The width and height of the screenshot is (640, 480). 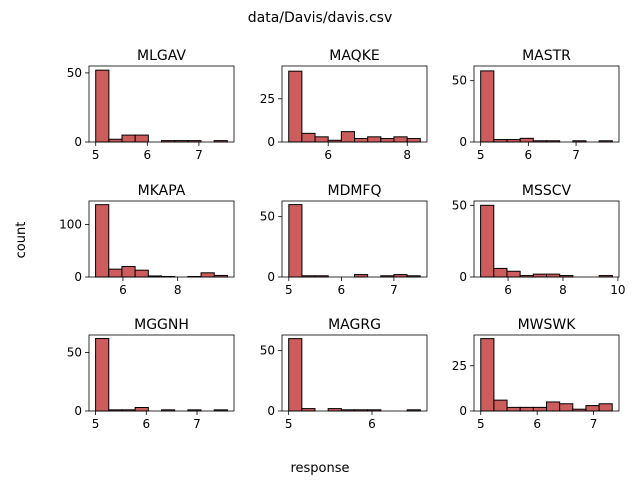 What do you see at coordinates (319, 468) in the screenshot?
I see `figure-xlabel: response` at bounding box center [319, 468].